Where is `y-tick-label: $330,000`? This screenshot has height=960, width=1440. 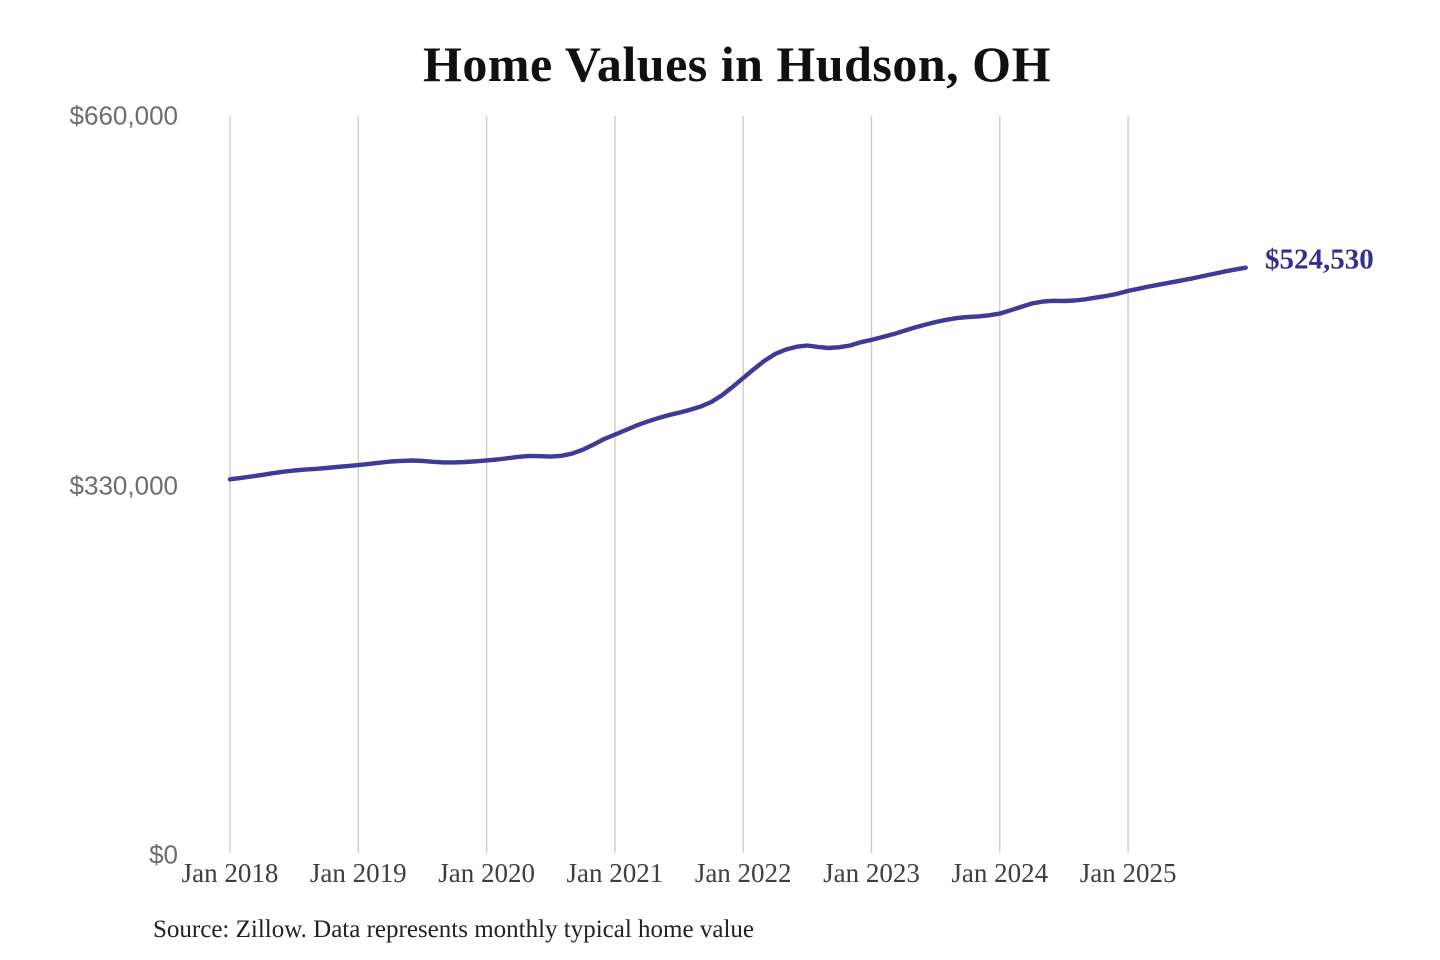 y-tick-label: $330,000 is located at coordinates (123, 485).